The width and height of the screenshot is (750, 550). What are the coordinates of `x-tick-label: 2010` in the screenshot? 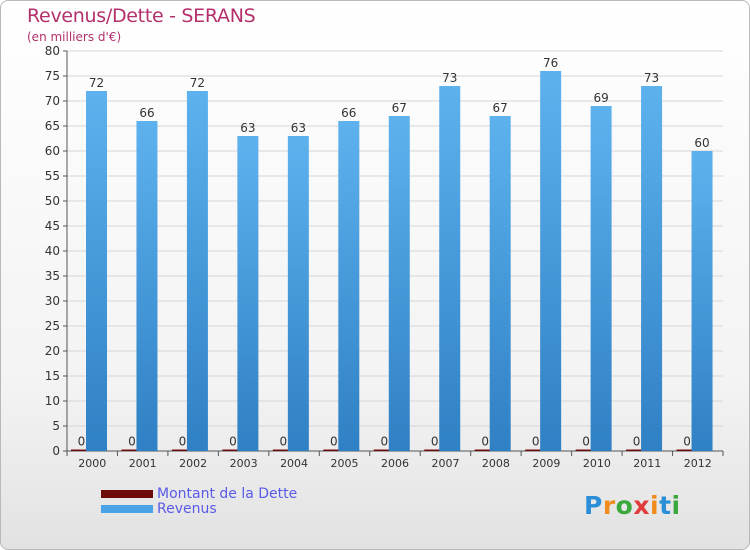 It's located at (597, 463).